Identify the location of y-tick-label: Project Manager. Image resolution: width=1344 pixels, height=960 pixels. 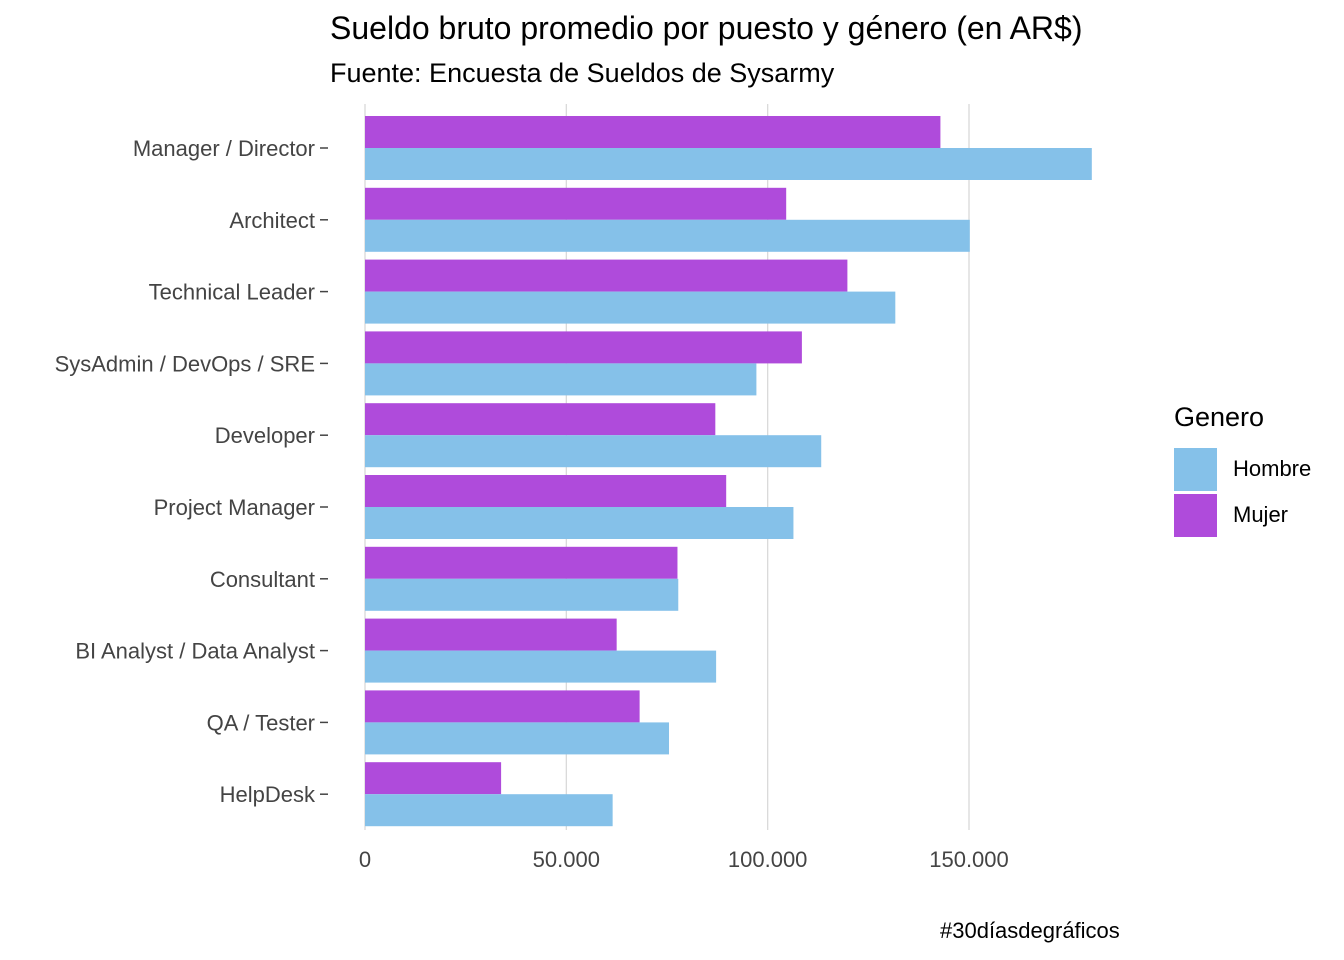
(234, 507).